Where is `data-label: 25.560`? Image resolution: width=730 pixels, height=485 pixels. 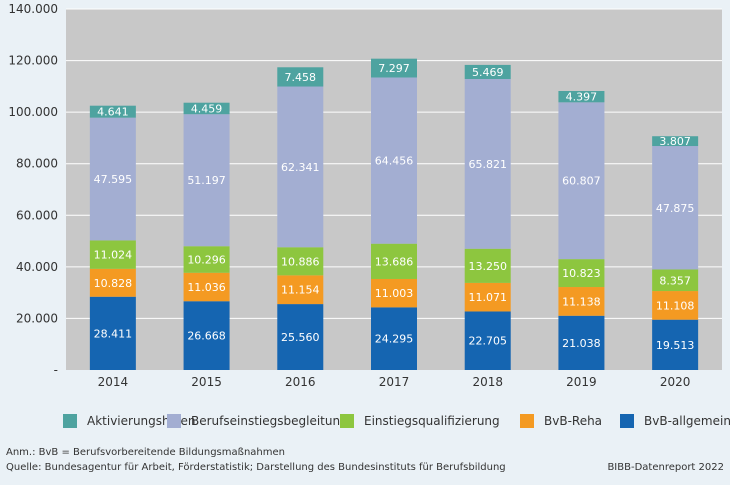
data-label: 25.560 is located at coordinates (300, 337).